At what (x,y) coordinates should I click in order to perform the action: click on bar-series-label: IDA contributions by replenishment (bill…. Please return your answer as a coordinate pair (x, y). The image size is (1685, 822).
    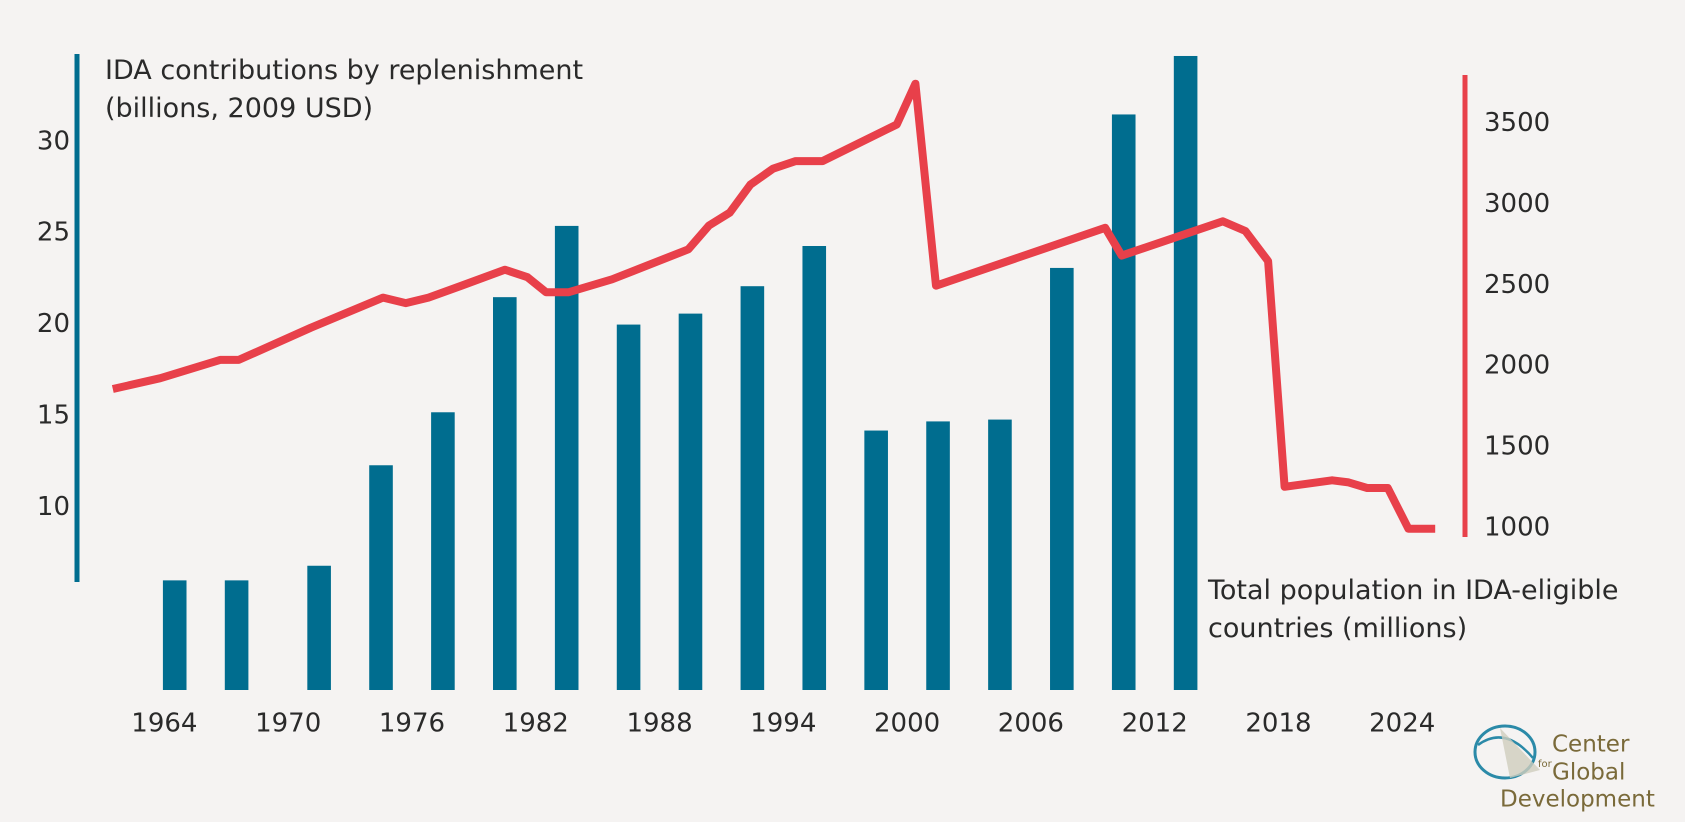
    Looking at the image, I should click on (344, 89).